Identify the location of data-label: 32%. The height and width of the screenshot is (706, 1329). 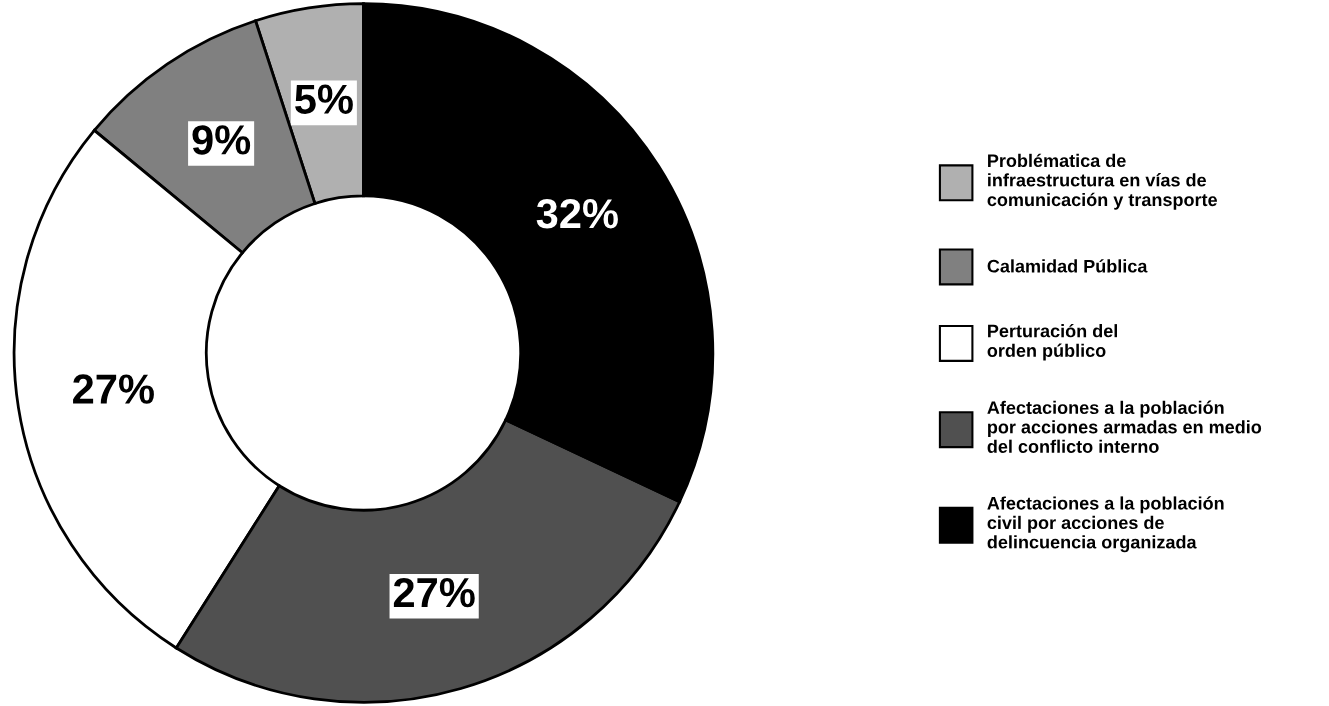
(577, 213).